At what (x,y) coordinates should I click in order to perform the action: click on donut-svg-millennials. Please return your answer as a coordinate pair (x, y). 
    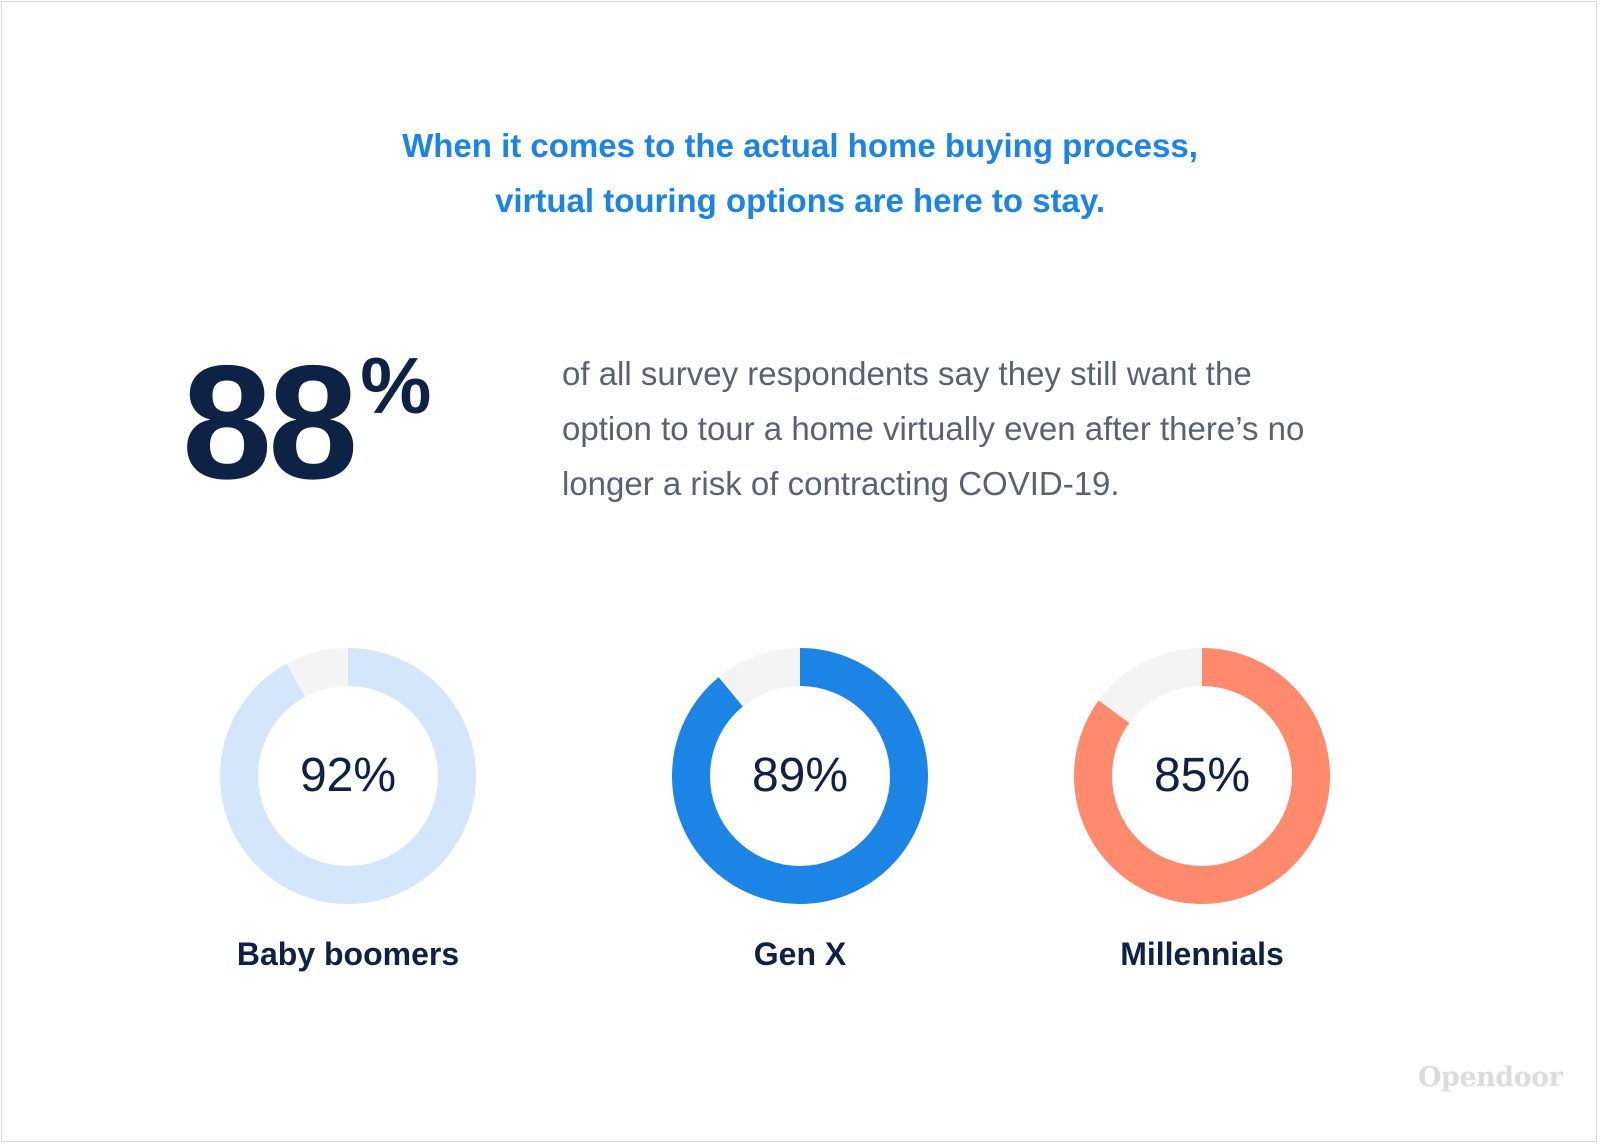
    Looking at the image, I should click on (1202, 776).